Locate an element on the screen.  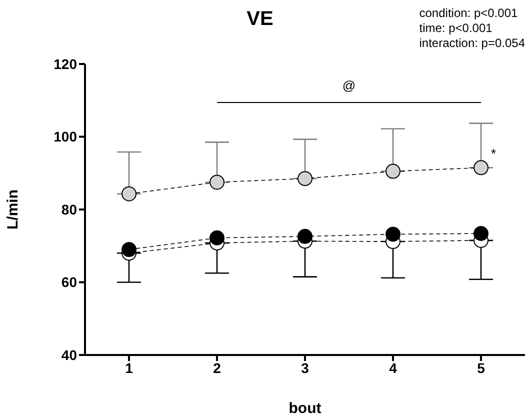
text: condition: p<0.001 is located at coordinates (469, 13).